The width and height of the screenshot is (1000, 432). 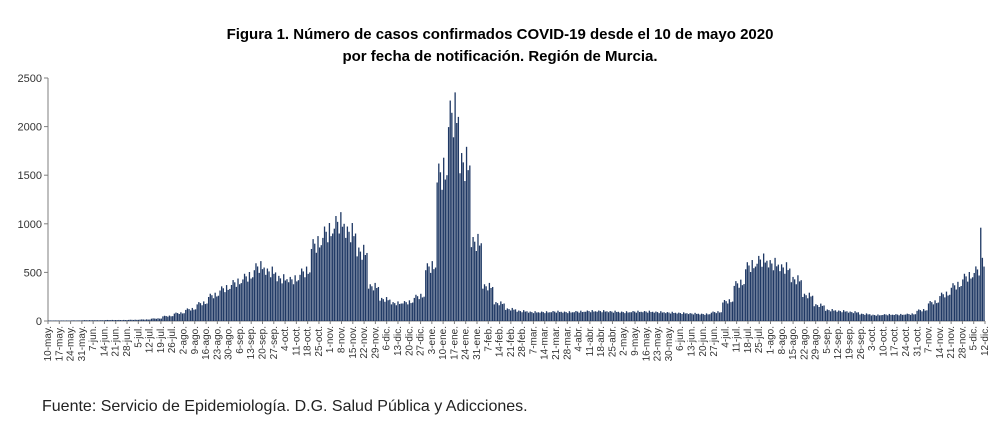 I want to click on x-tick-label: 28-jun., so click(x=127, y=341).